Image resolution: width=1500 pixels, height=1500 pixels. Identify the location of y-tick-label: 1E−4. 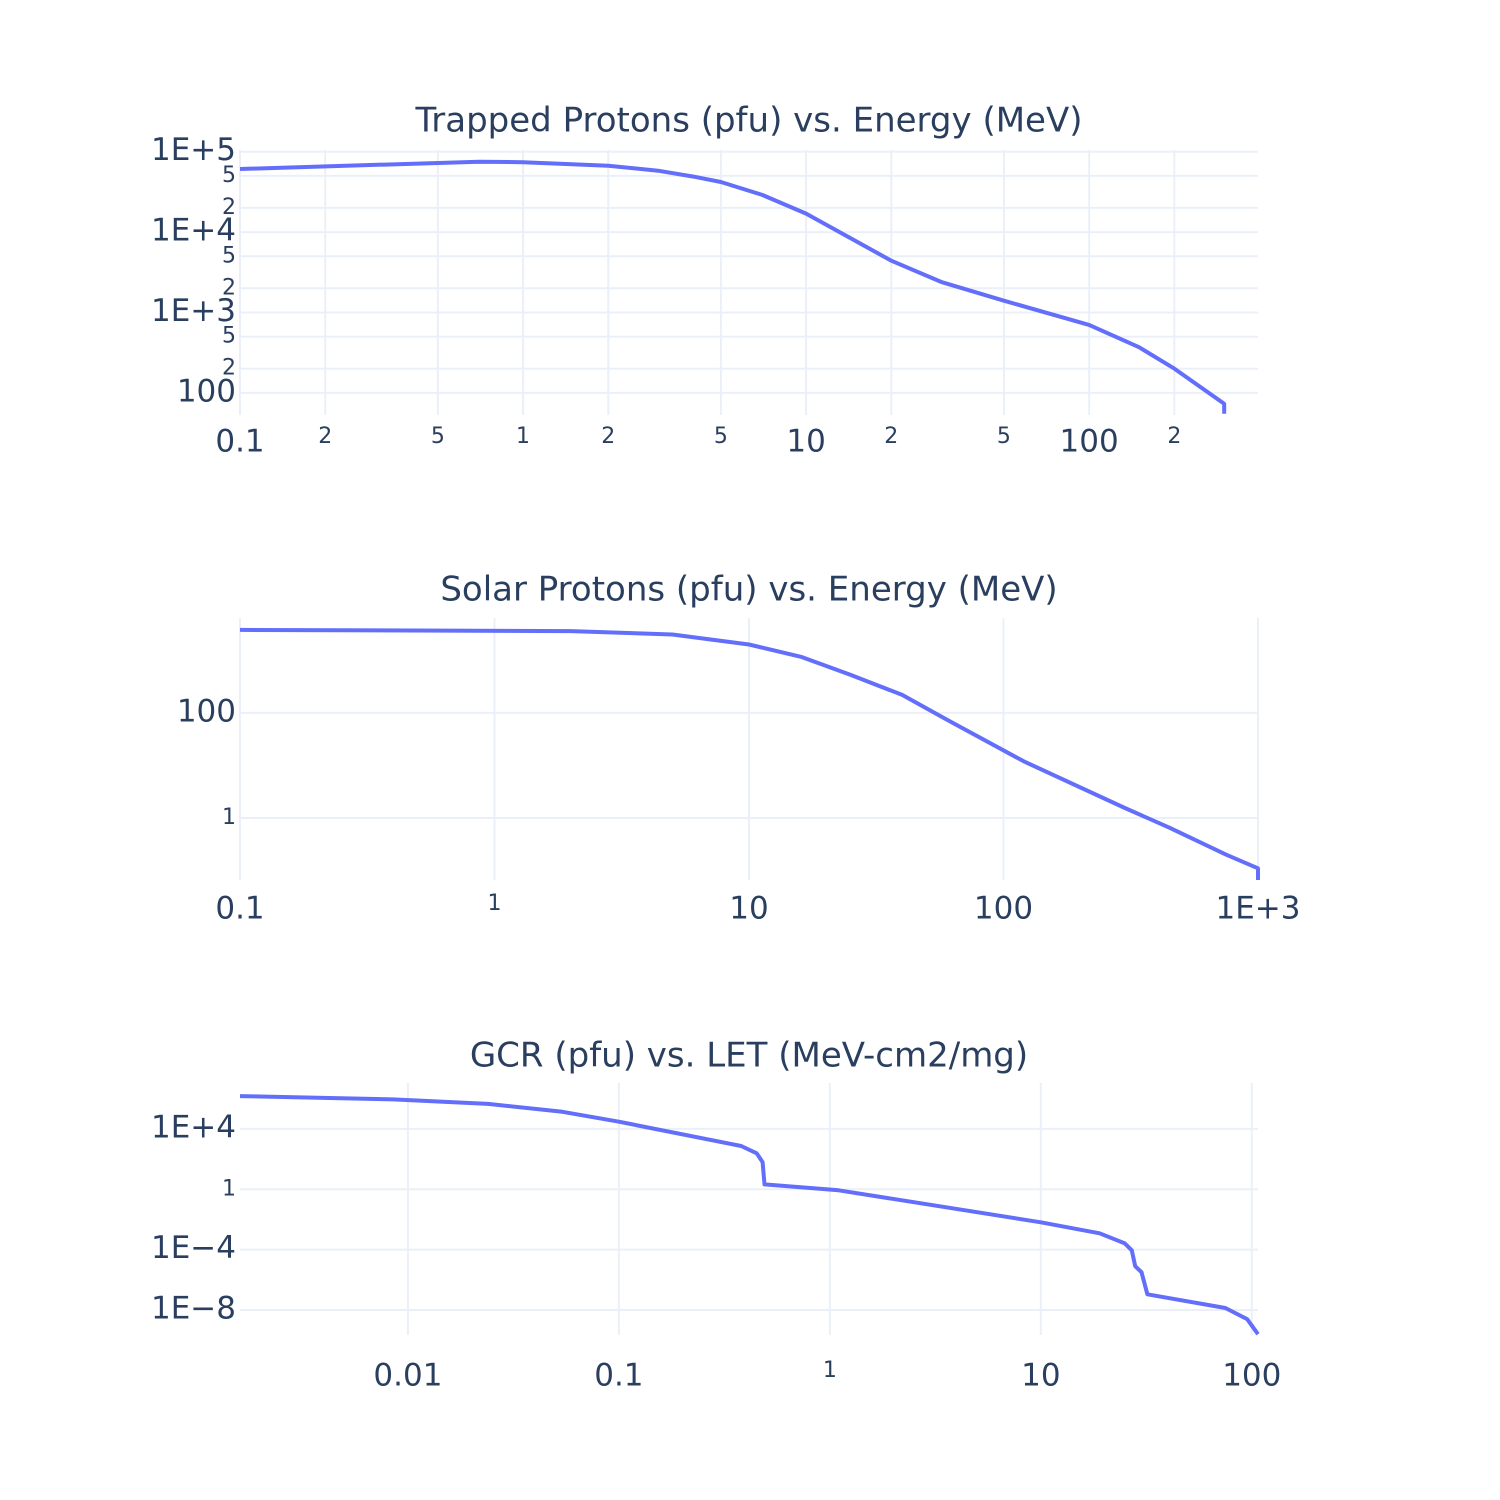
(193, 1248).